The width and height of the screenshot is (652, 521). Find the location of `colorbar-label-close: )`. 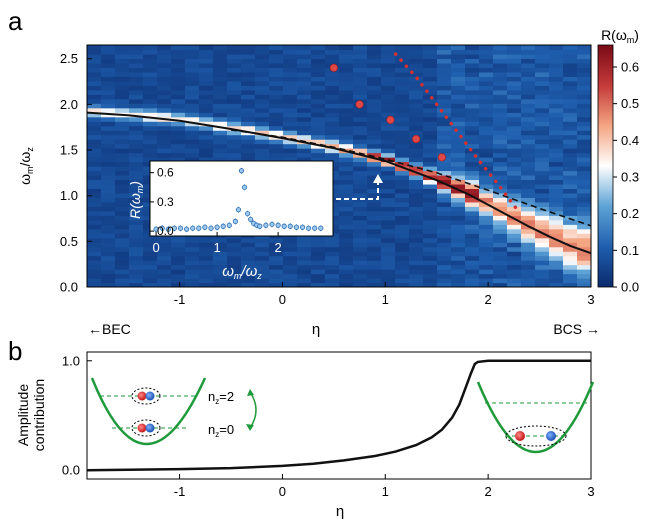

colorbar-label-close: ) is located at coordinates (636, 35).